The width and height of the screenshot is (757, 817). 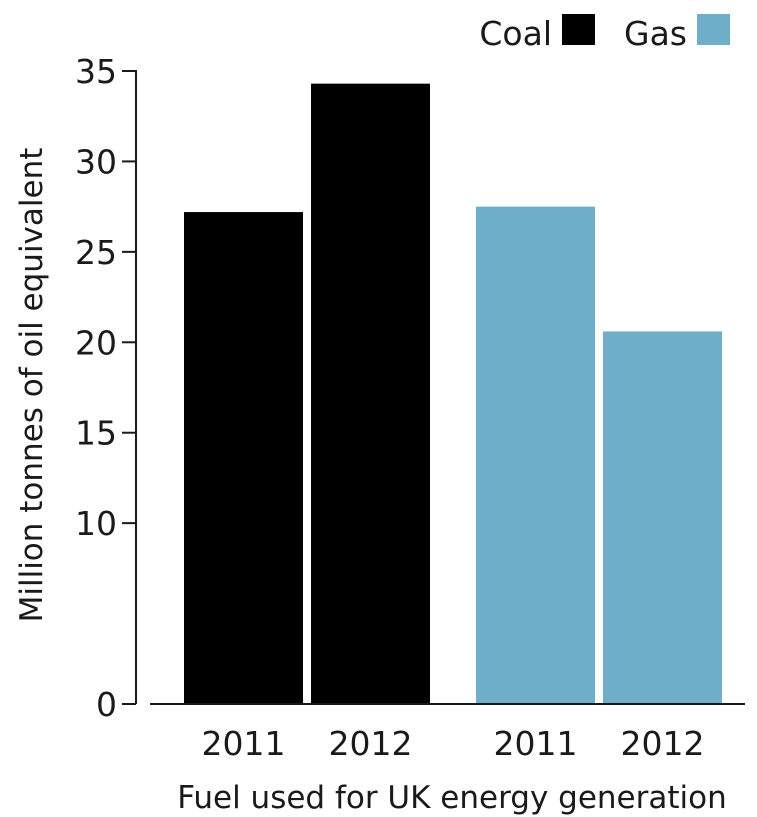 I want to click on legend-label-coal: Coal, so click(x=515, y=33).